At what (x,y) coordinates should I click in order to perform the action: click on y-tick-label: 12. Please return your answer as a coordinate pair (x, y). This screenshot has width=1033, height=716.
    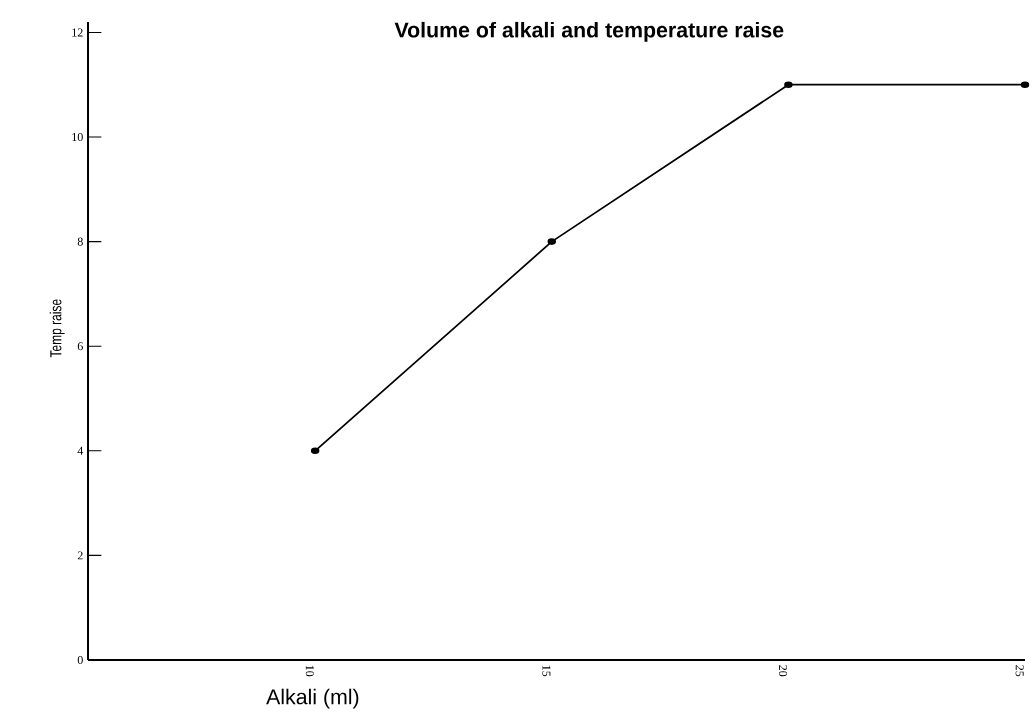
    Looking at the image, I should click on (77, 32).